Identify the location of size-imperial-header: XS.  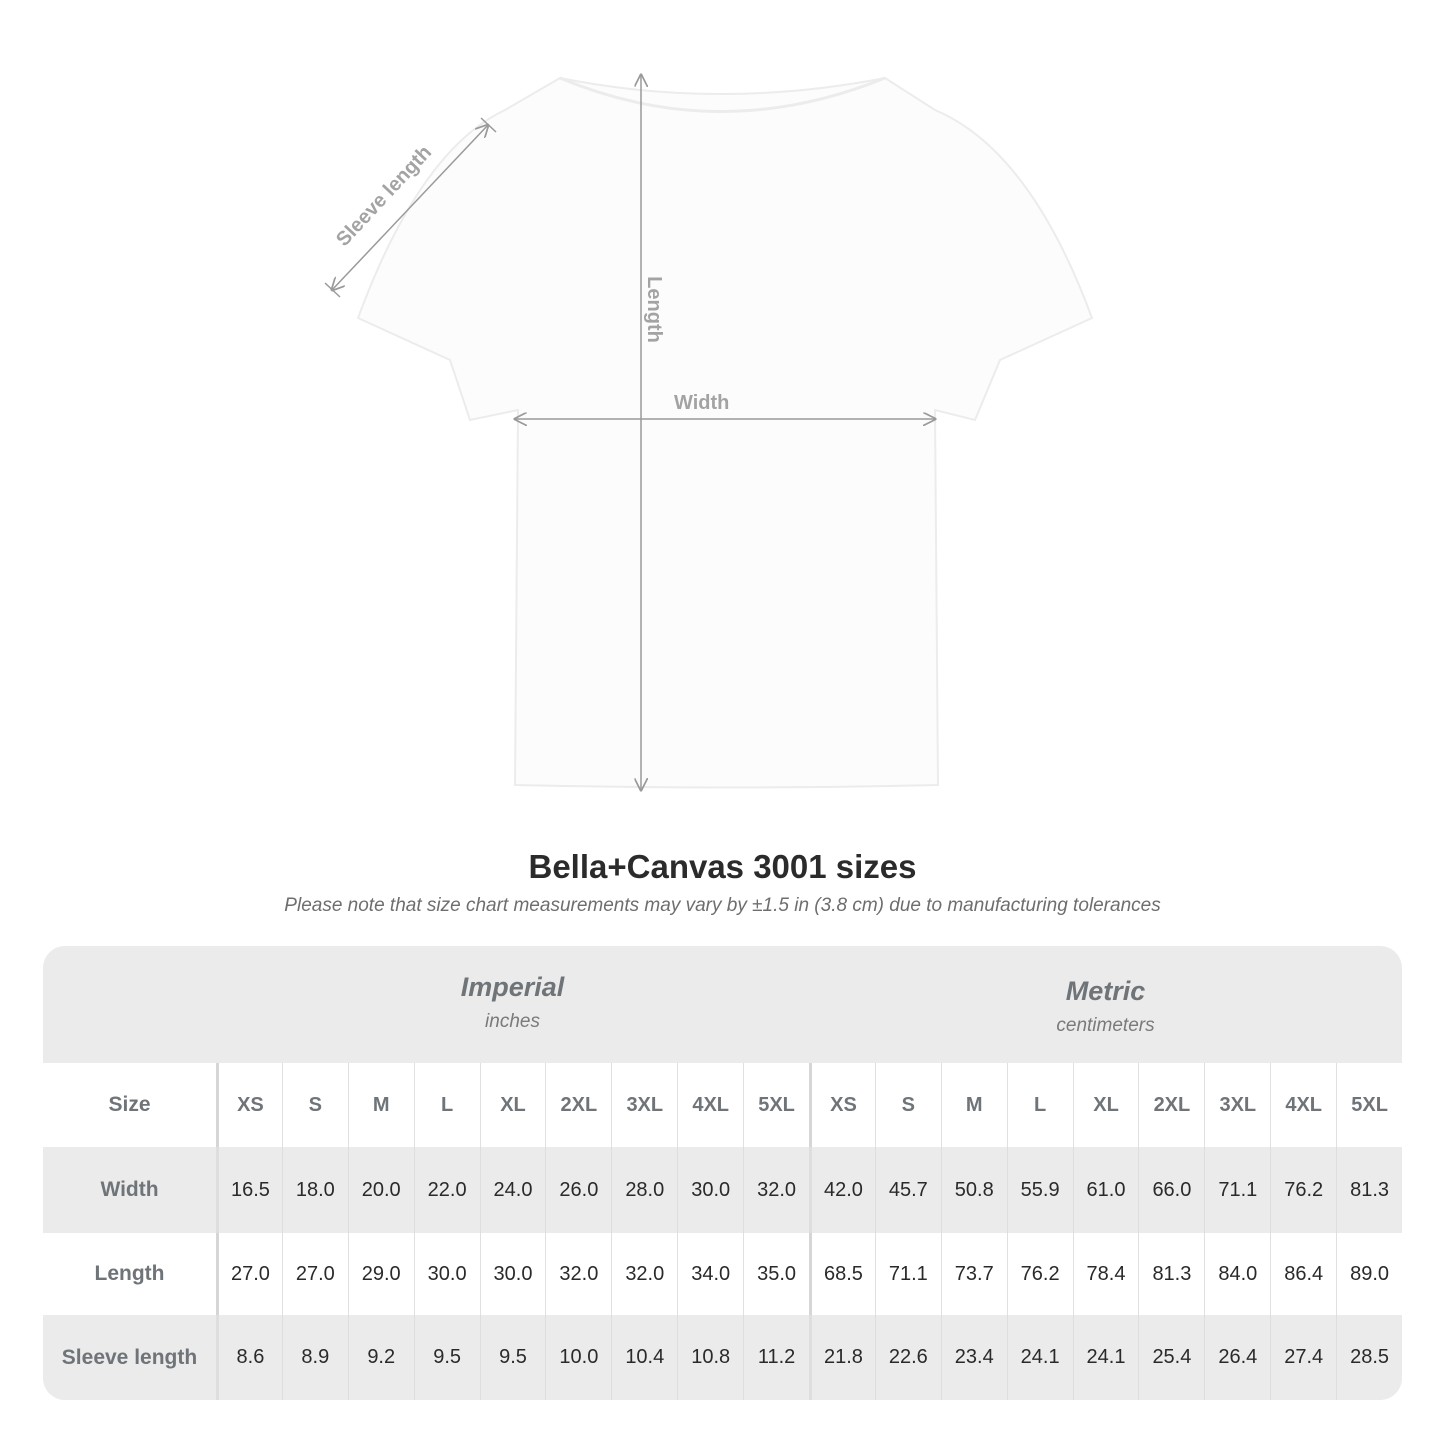
(249, 1105).